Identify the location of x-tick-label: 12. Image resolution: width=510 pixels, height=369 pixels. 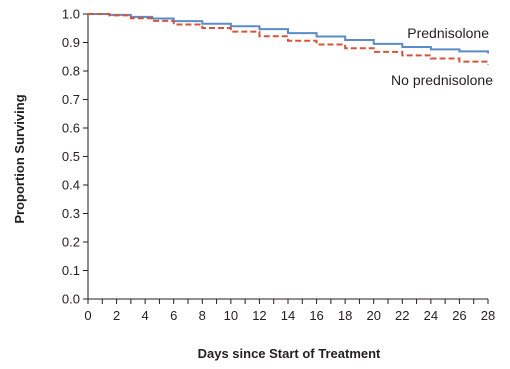
(259, 315).